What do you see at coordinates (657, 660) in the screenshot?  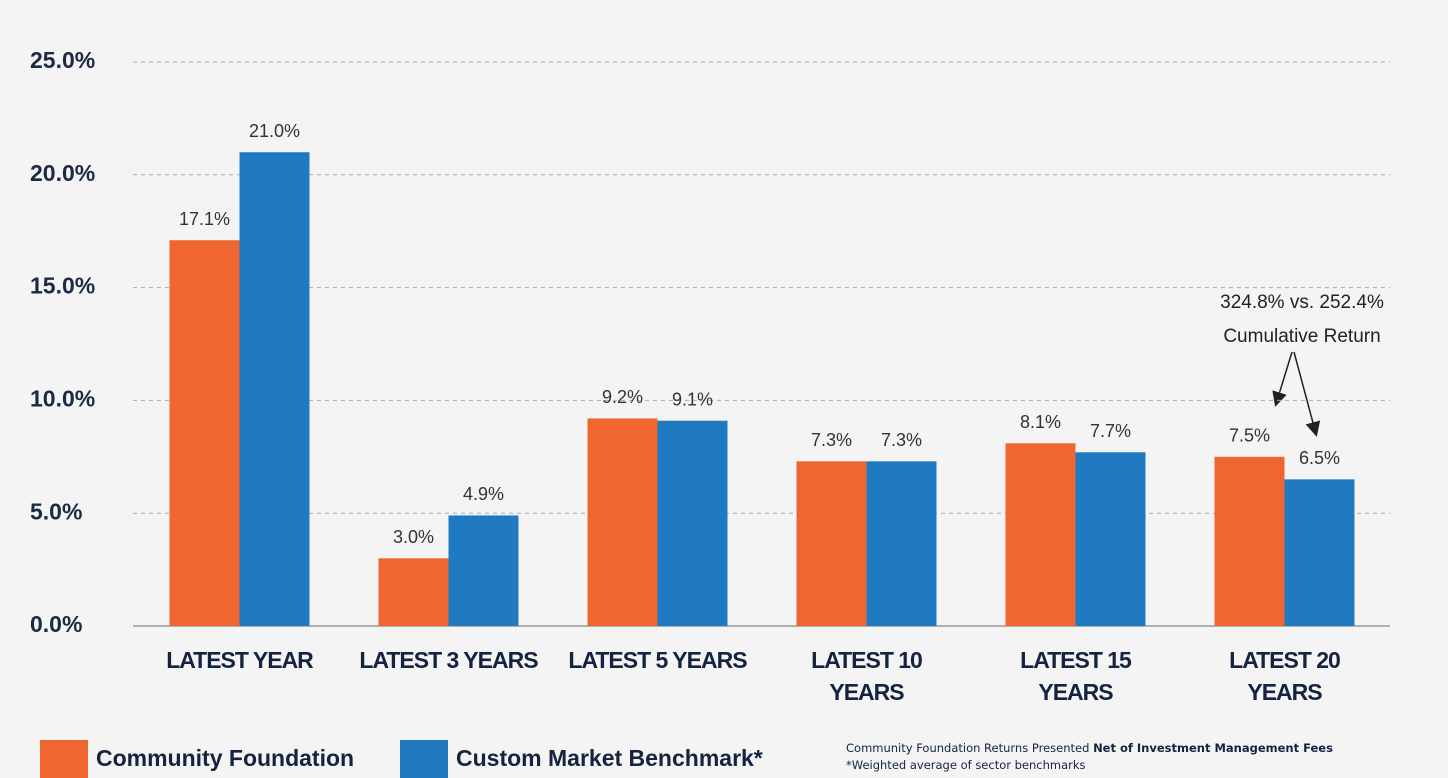 I see `x-tick-label: LATEST 5 YEARS` at bounding box center [657, 660].